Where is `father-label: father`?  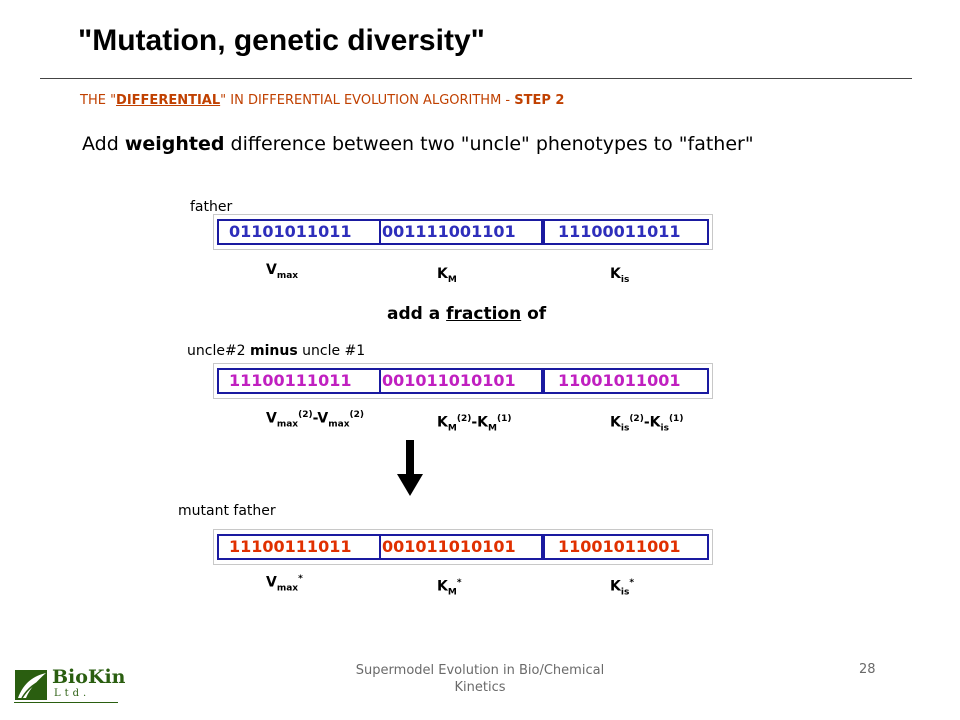
father-label: father is located at coordinates (211, 207).